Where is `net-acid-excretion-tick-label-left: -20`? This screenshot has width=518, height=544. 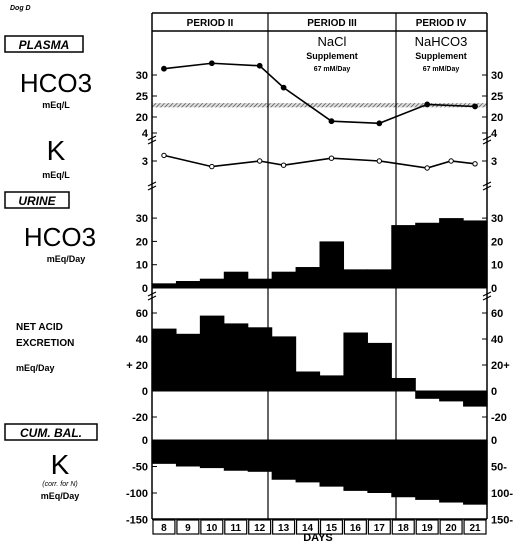 net-acid-excretion-tick-label-left: -20 is located at coordinates (140, 418).